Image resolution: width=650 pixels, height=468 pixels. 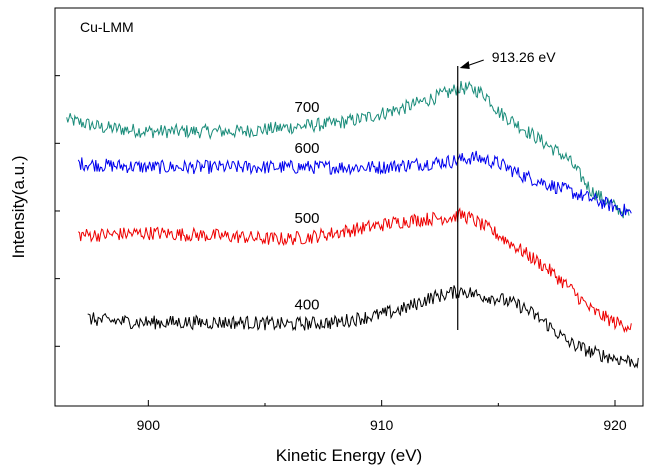 What do you see at coordinates (18, 207) in the screenshot?
I see `y-axis-title: Intensity(a.u.)` at bounding box center [18, 207].